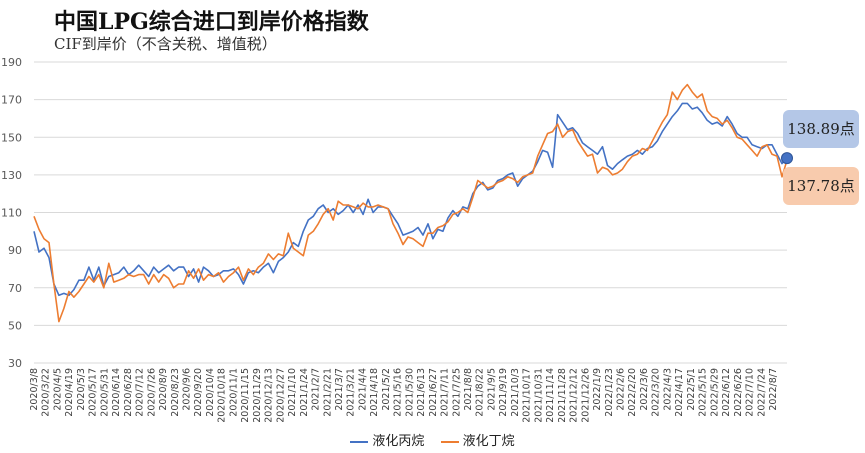 This screenshot has width=865, height=453. I want to click on x-tick-label: 2021/6/27, so click(433, 392).